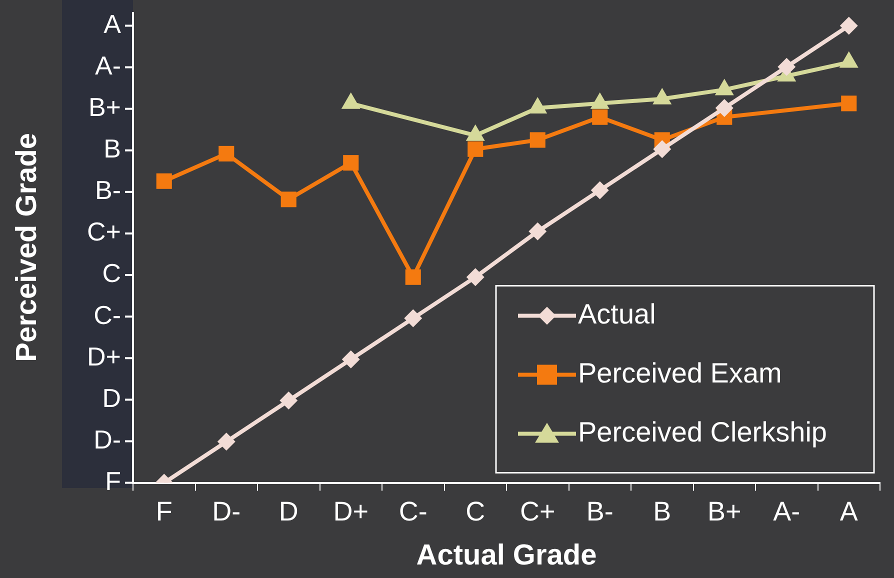  Describe the element at coordinates (113, 23) in the screenshot. I see `text: A` at that location.